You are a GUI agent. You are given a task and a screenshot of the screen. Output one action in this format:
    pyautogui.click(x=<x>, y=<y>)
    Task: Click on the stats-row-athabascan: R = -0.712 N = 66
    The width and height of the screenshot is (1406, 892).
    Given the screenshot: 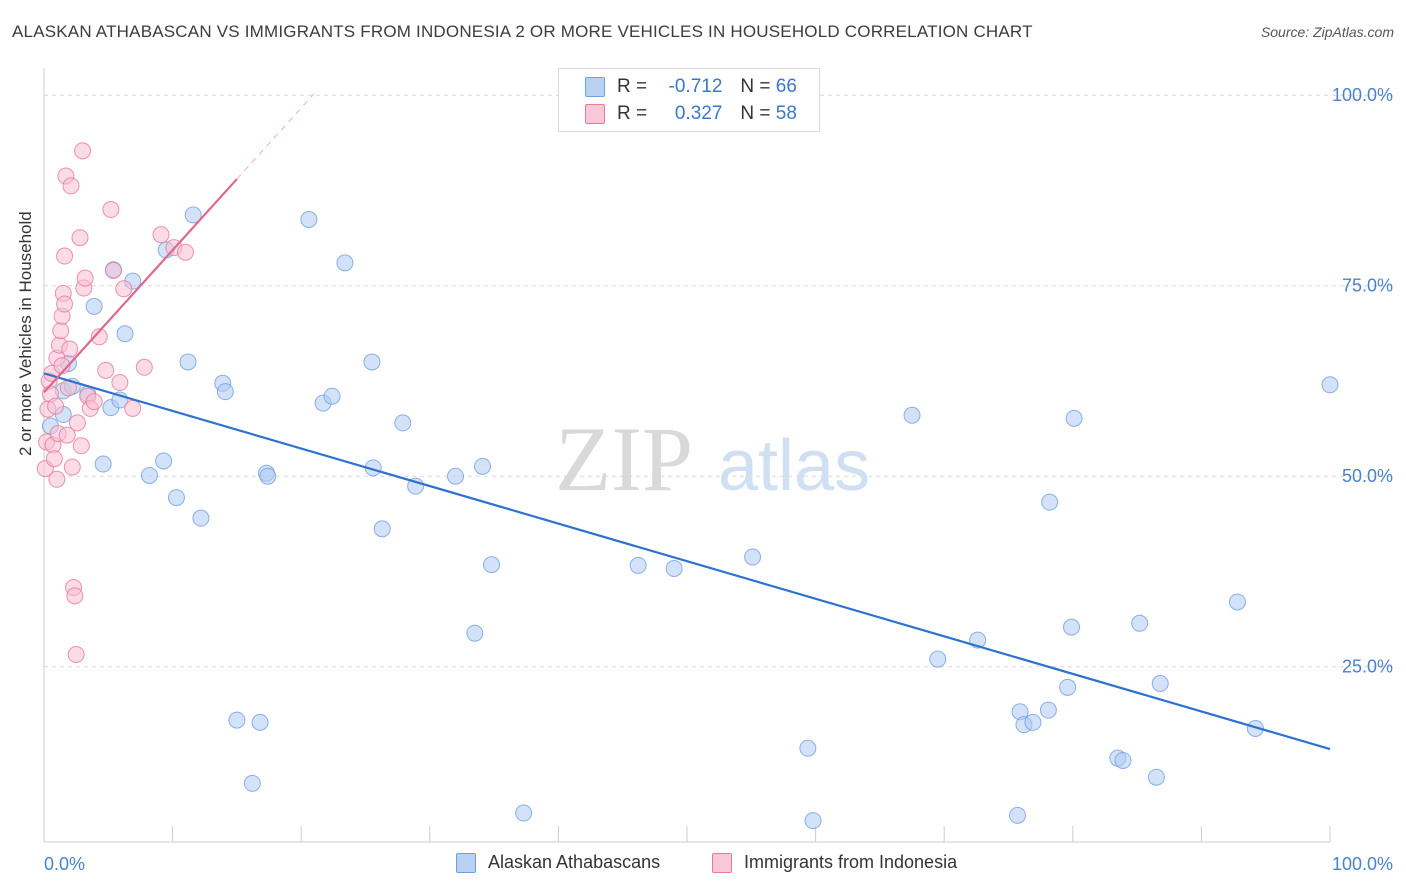 What is the action you would take?
    pyautogui.click(x=691, y=87)
    